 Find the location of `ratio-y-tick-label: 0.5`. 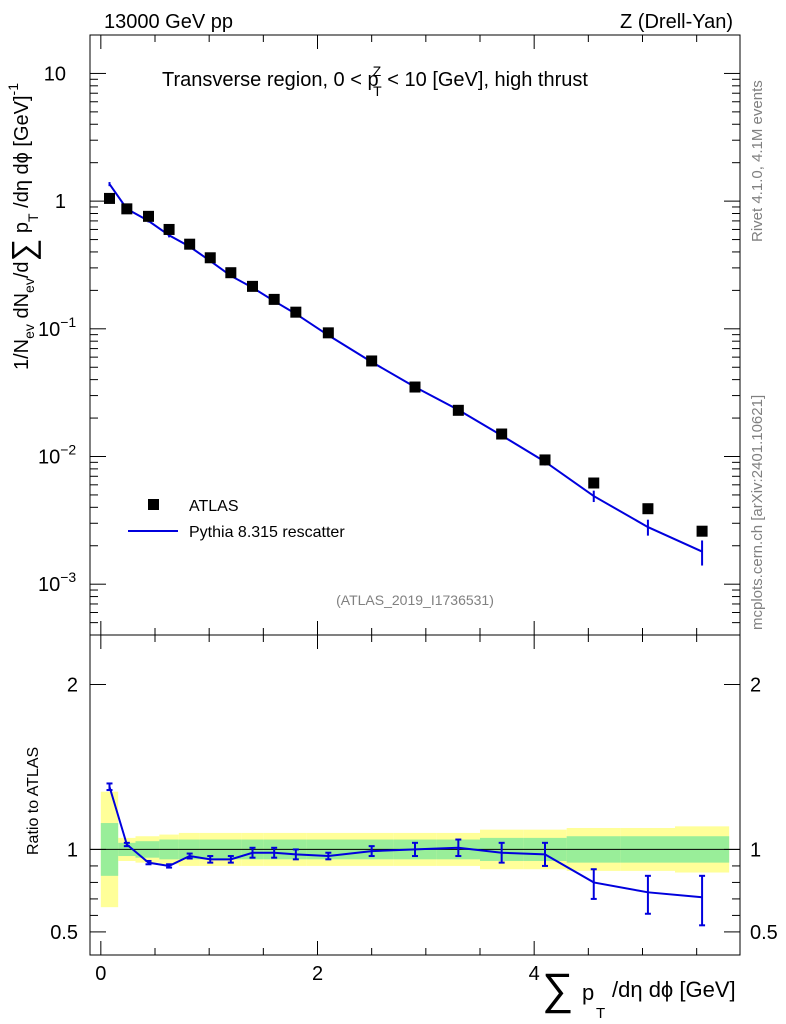

ratio-y-tick-label: 0.5 is located at coordinates (64, 933).